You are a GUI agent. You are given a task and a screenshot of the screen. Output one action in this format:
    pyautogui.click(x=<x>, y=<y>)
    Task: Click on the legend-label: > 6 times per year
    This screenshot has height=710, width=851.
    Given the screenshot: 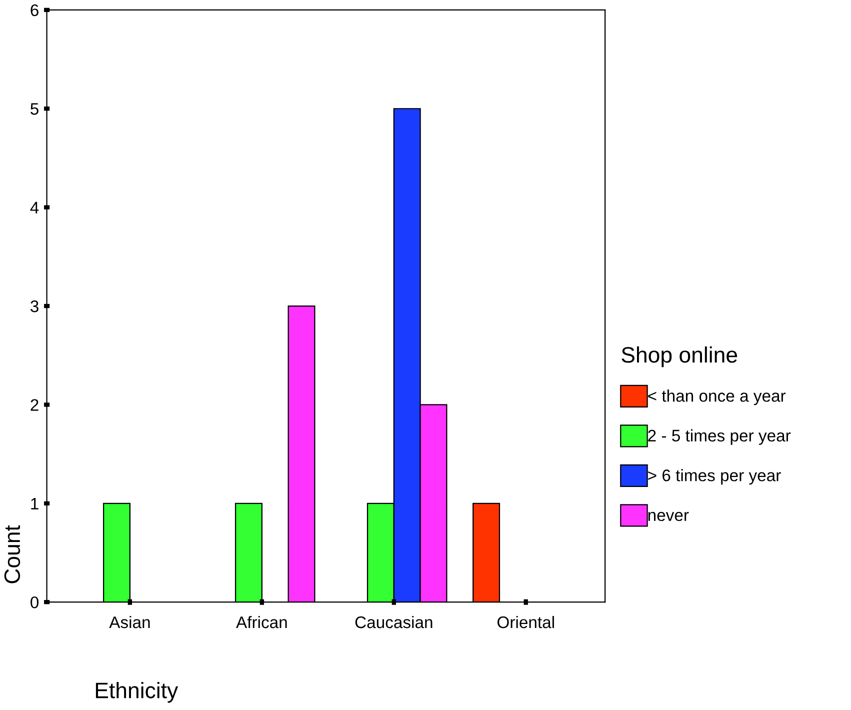 What is the action you would take?
    pyautogui.click(x=714, y=477)
    